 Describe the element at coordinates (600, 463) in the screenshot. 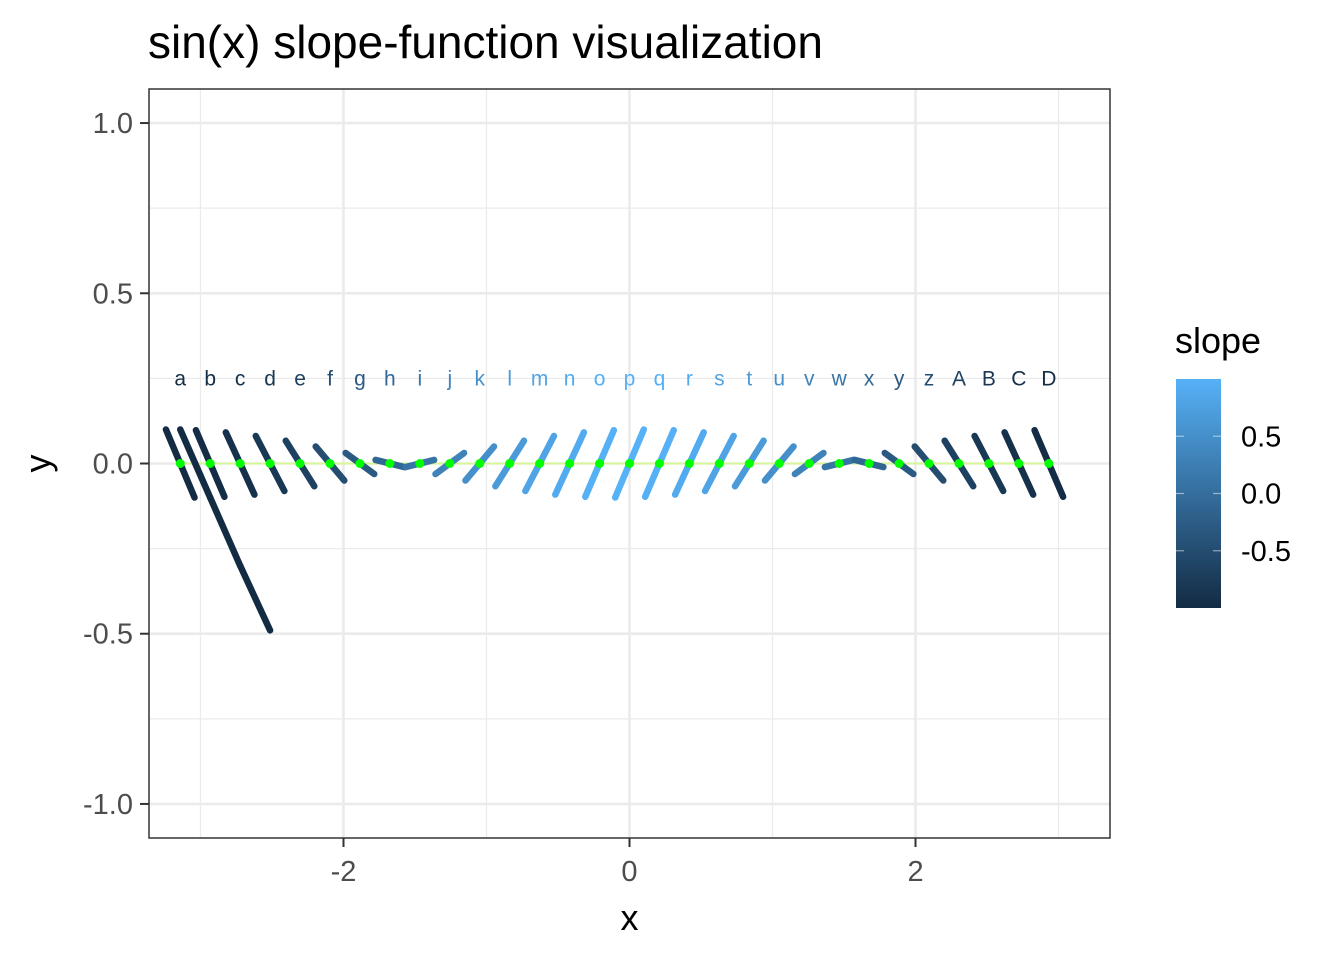

I see `data-point-o` at that location.